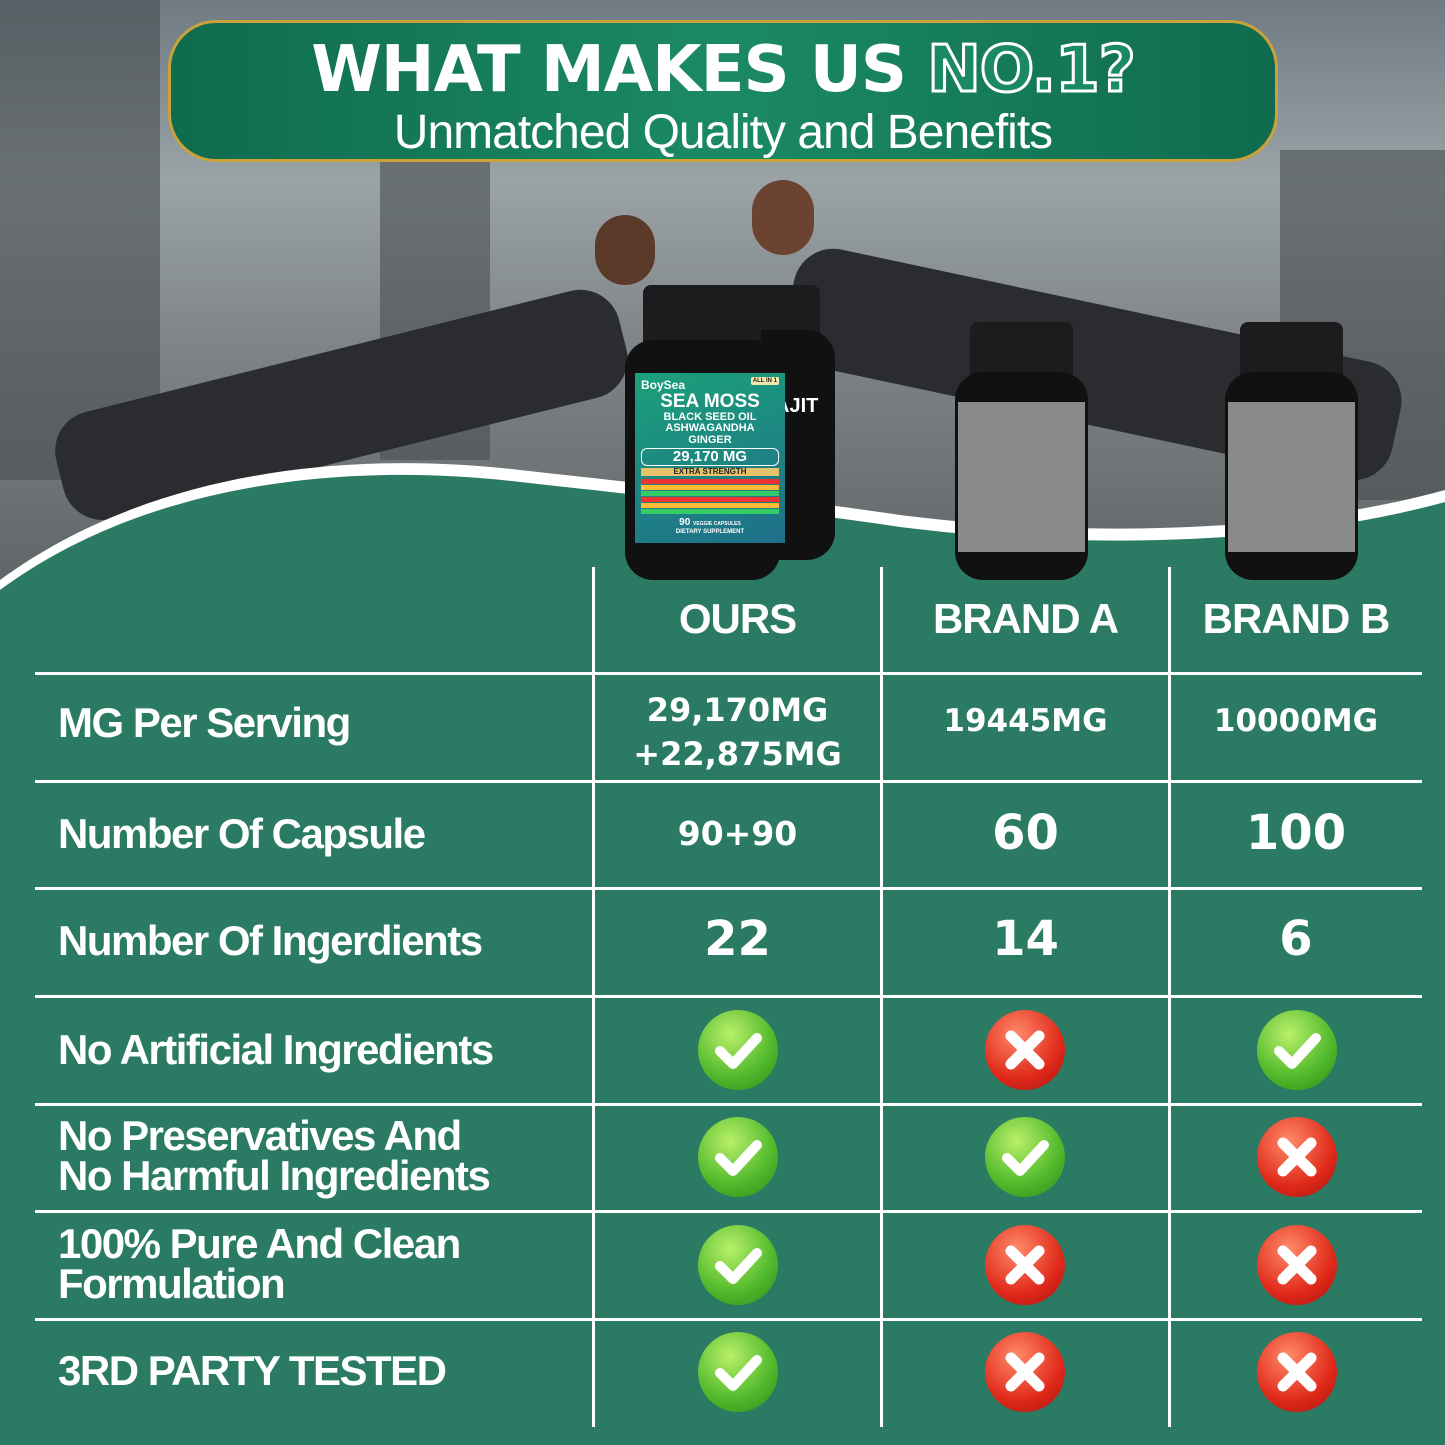 The image size is (1445, 1445). What do you see at coordinates (737, 618) in the screenshot?
I see `column-header-ours: OURS` at bounding box center [737, 618].